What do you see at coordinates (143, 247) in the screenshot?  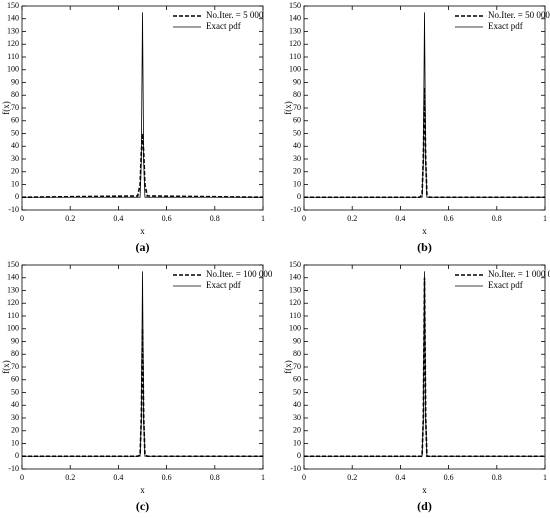 I see `caption: (a)` at bounding box center [143, 247].